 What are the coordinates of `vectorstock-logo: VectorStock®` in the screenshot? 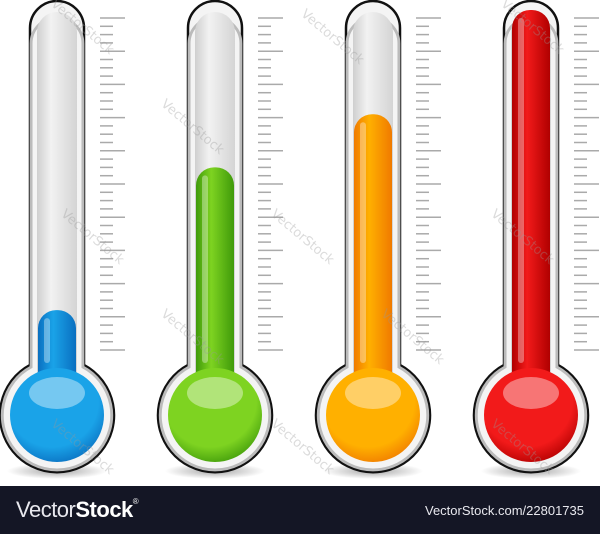 It's located at (77, 510).